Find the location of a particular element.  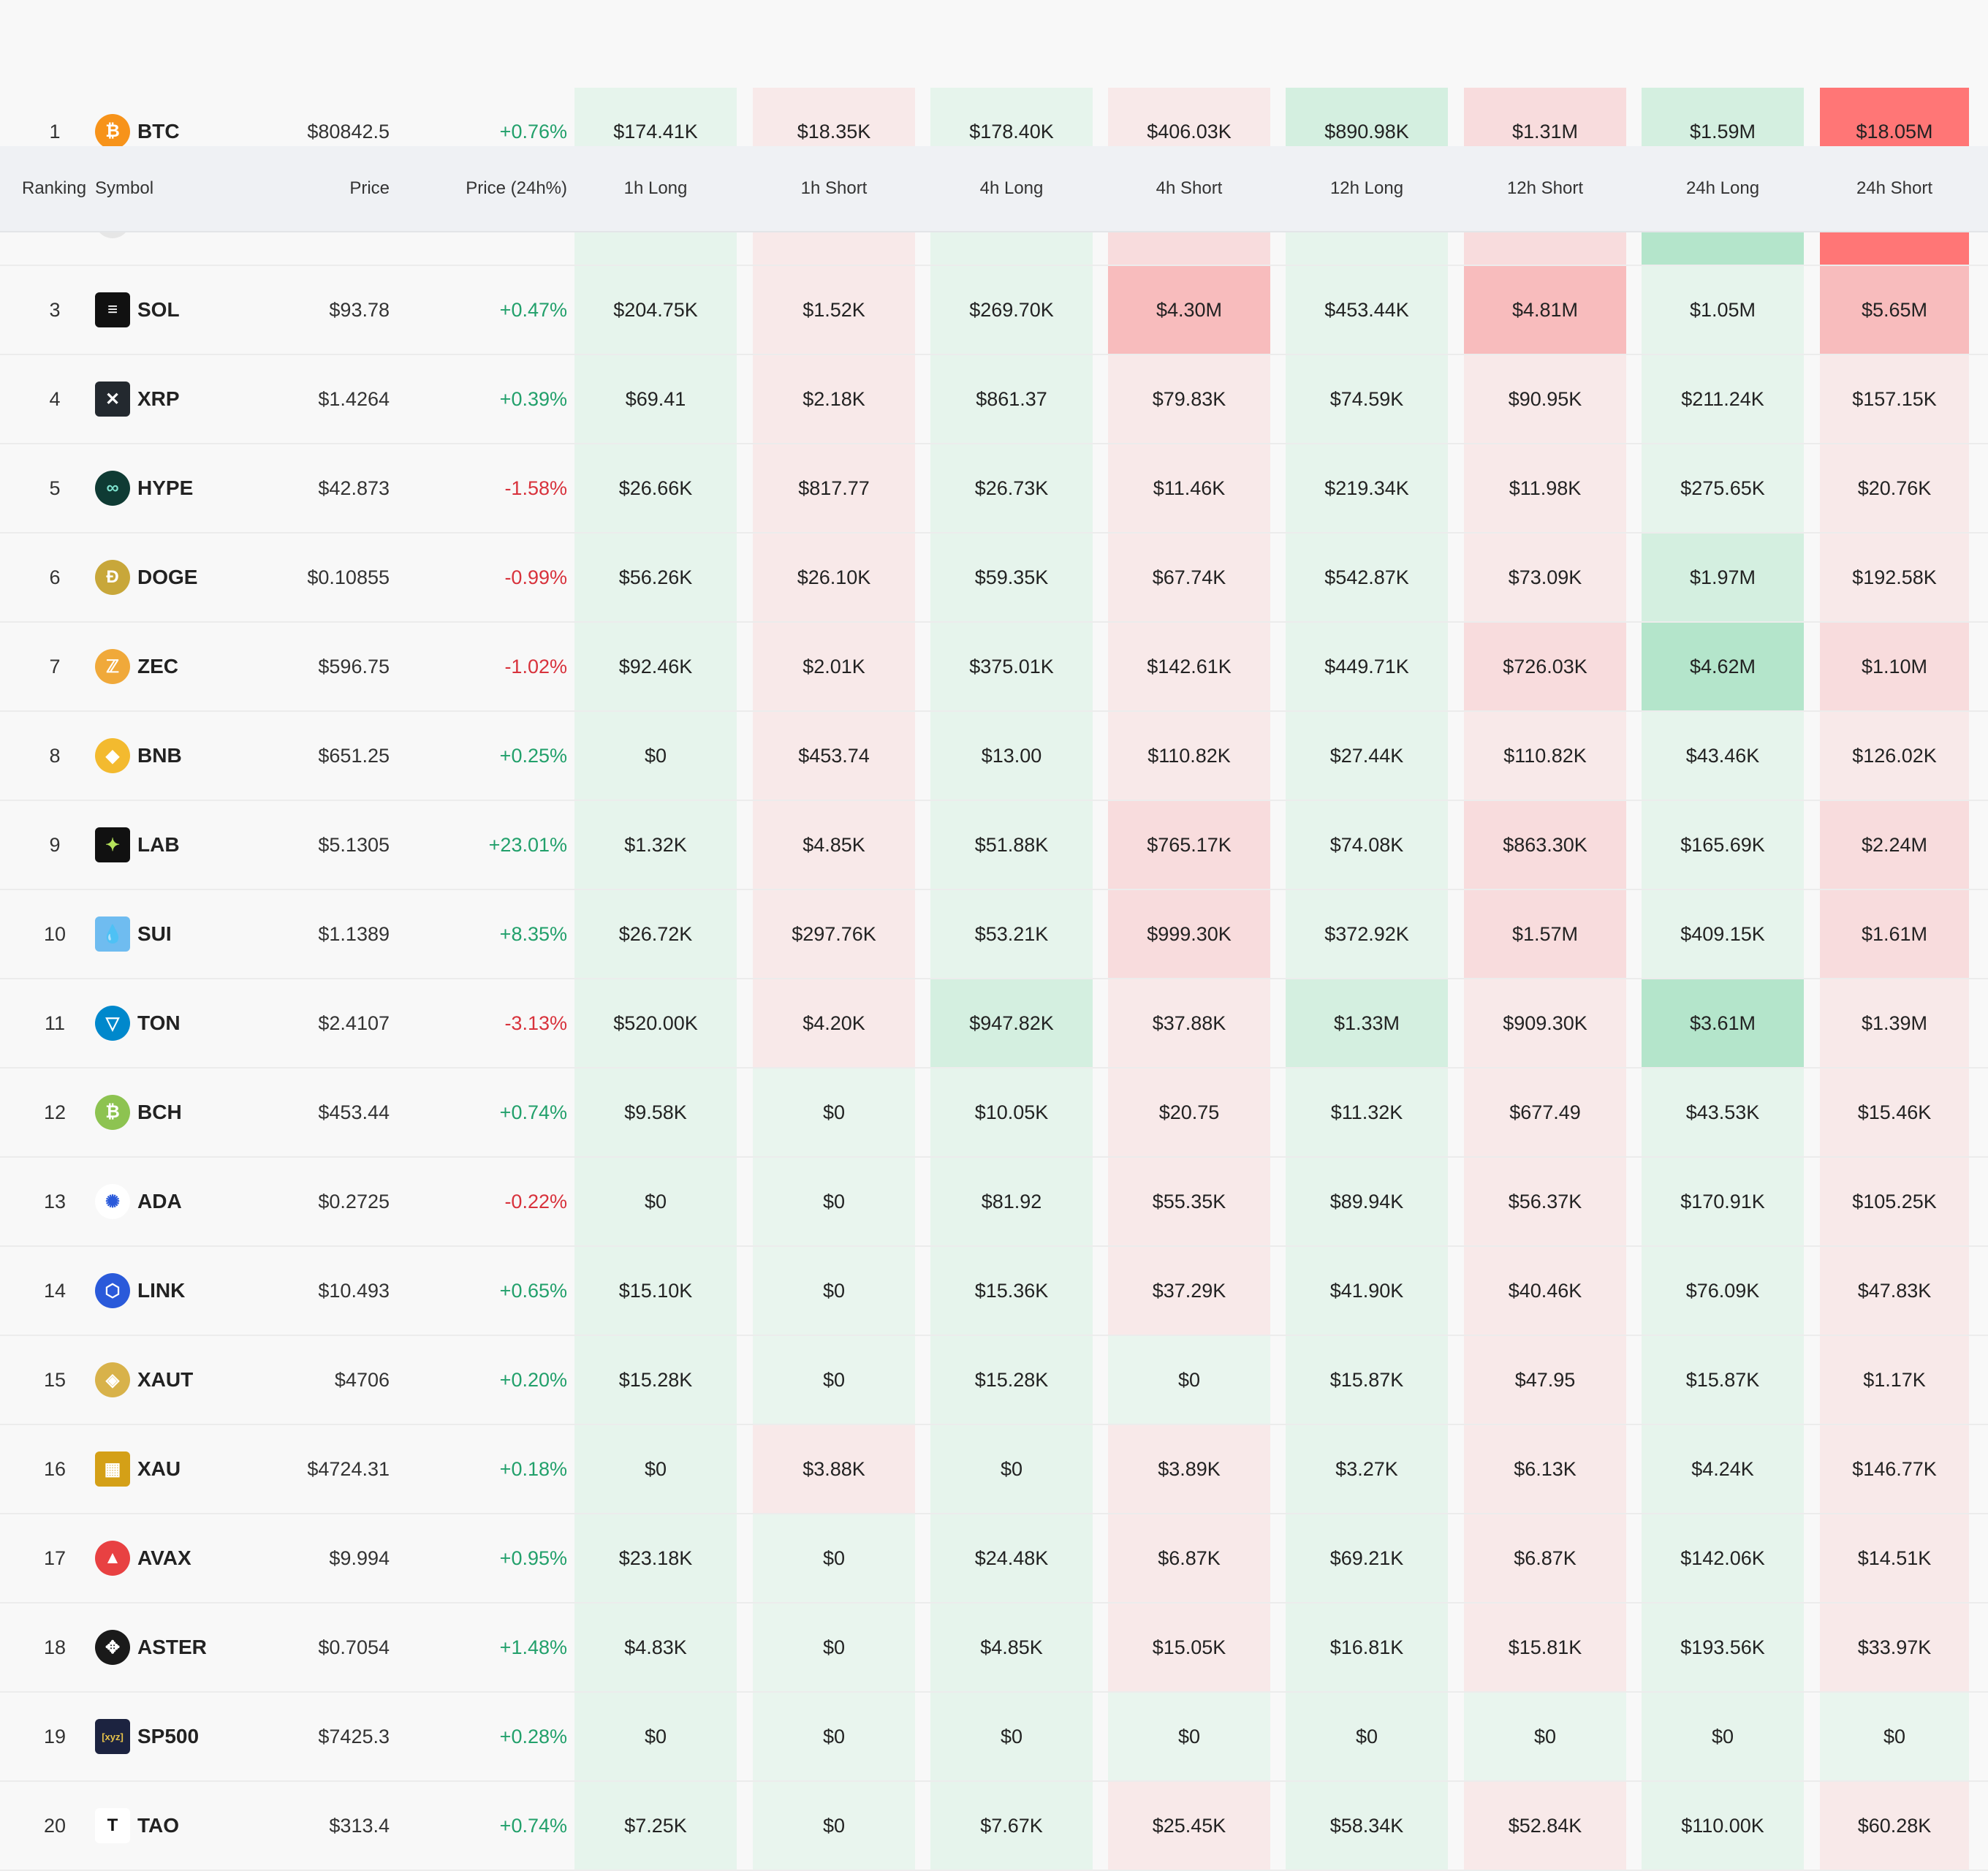

header-price: Price is located at coordinates (369, 188).